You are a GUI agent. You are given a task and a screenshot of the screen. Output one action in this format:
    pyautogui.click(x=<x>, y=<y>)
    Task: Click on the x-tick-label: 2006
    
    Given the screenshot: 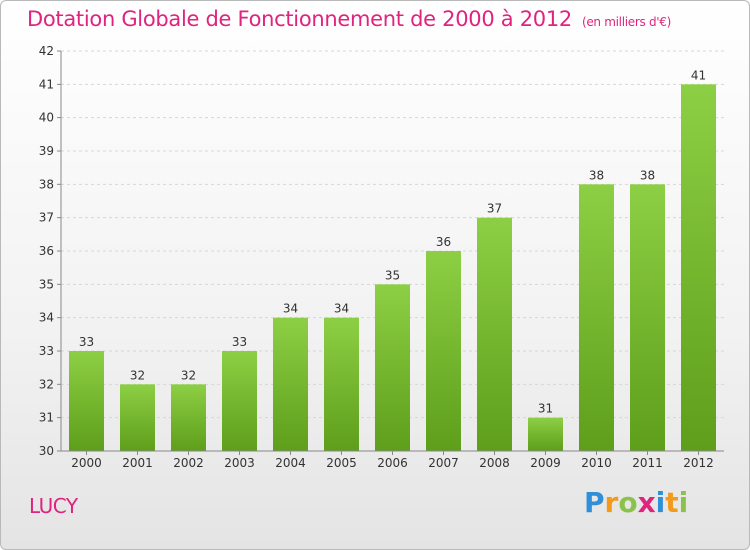 What is the action you would take?
    pyautogui.click(x=392, y=463)
    